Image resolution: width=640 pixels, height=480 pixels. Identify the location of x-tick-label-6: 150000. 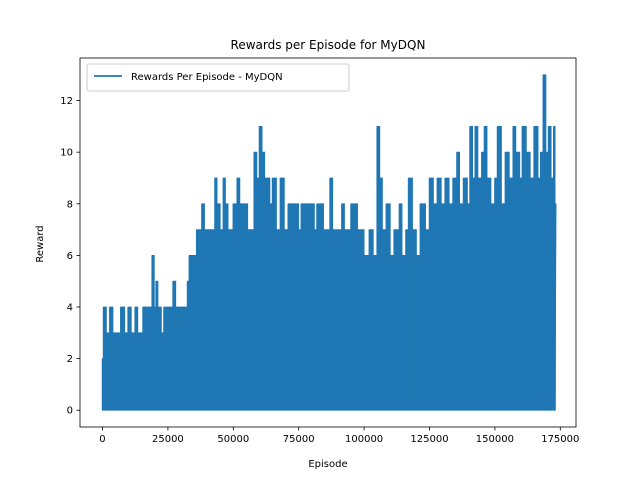
(495, 439).